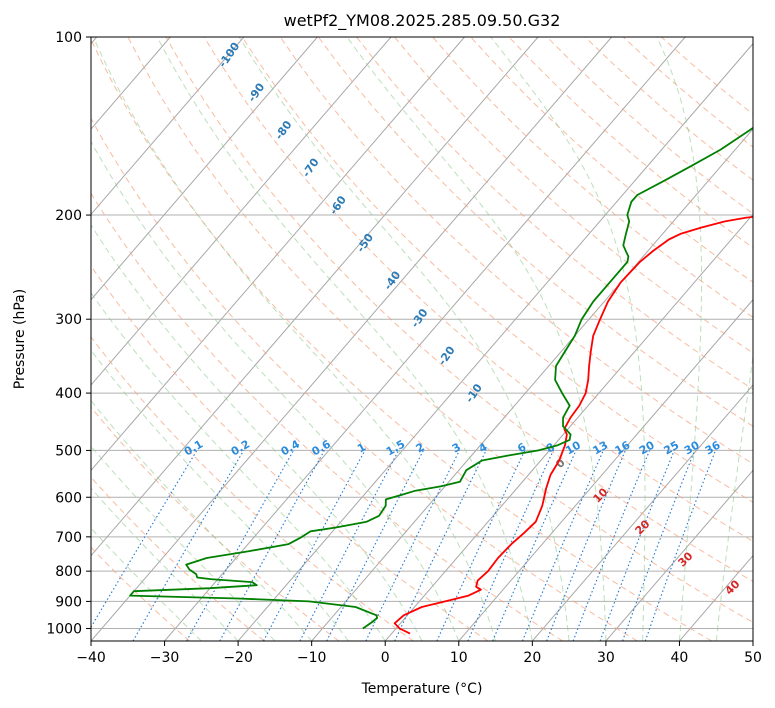  What do you see at coordinates (64, 629) in the screenshot?
I see `y-tick-label: 1000` at bounding box center [64, 629].